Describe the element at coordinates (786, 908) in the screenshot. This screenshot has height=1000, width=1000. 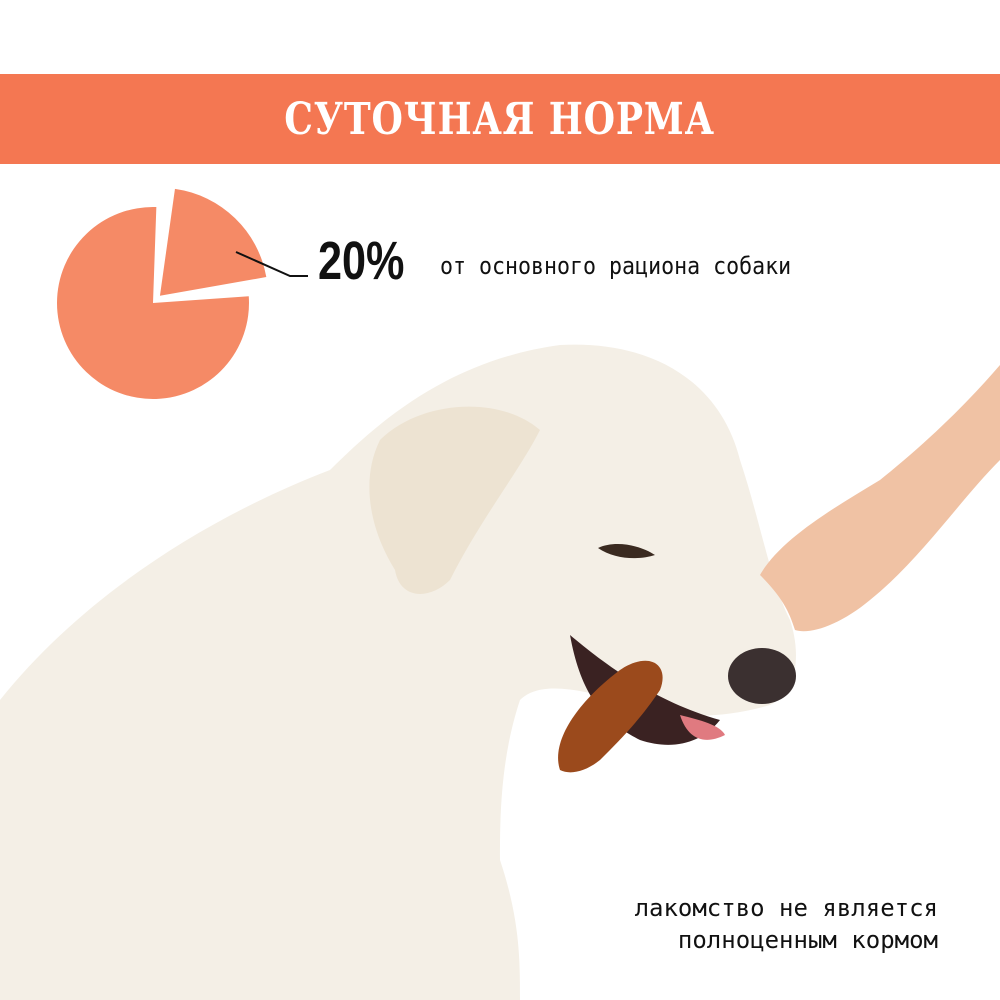
I see `note-line-1: лакомство не является` at that location.